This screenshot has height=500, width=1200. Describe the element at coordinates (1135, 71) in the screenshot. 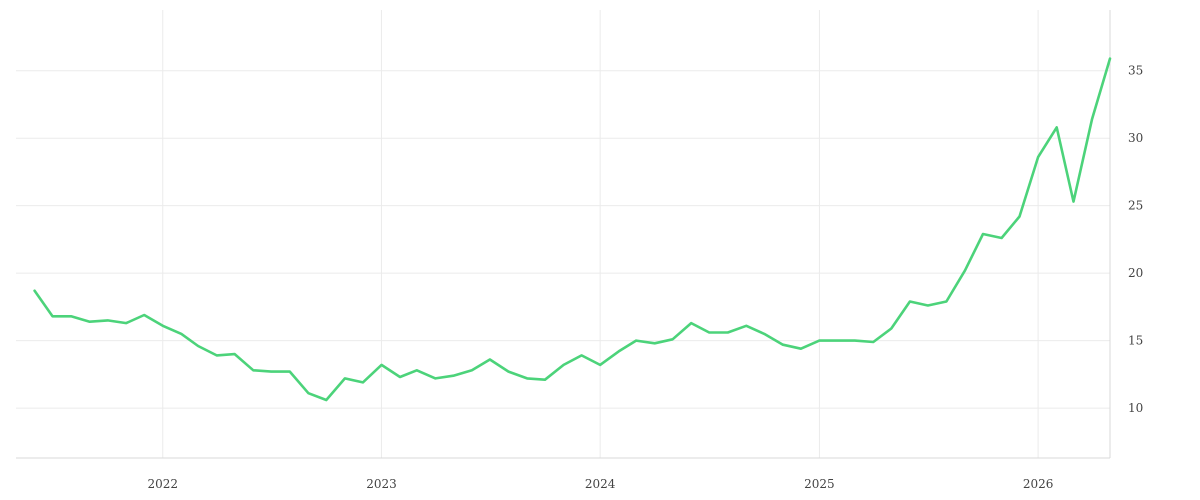

I see `y-tick-label: 35` at that location.